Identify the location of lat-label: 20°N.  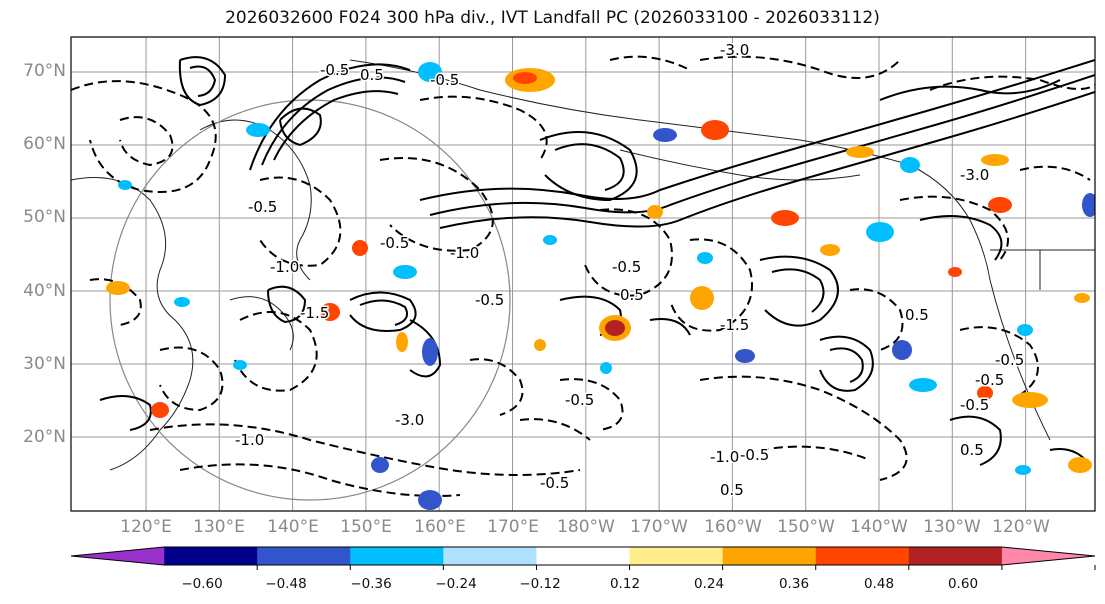
(44, 437).